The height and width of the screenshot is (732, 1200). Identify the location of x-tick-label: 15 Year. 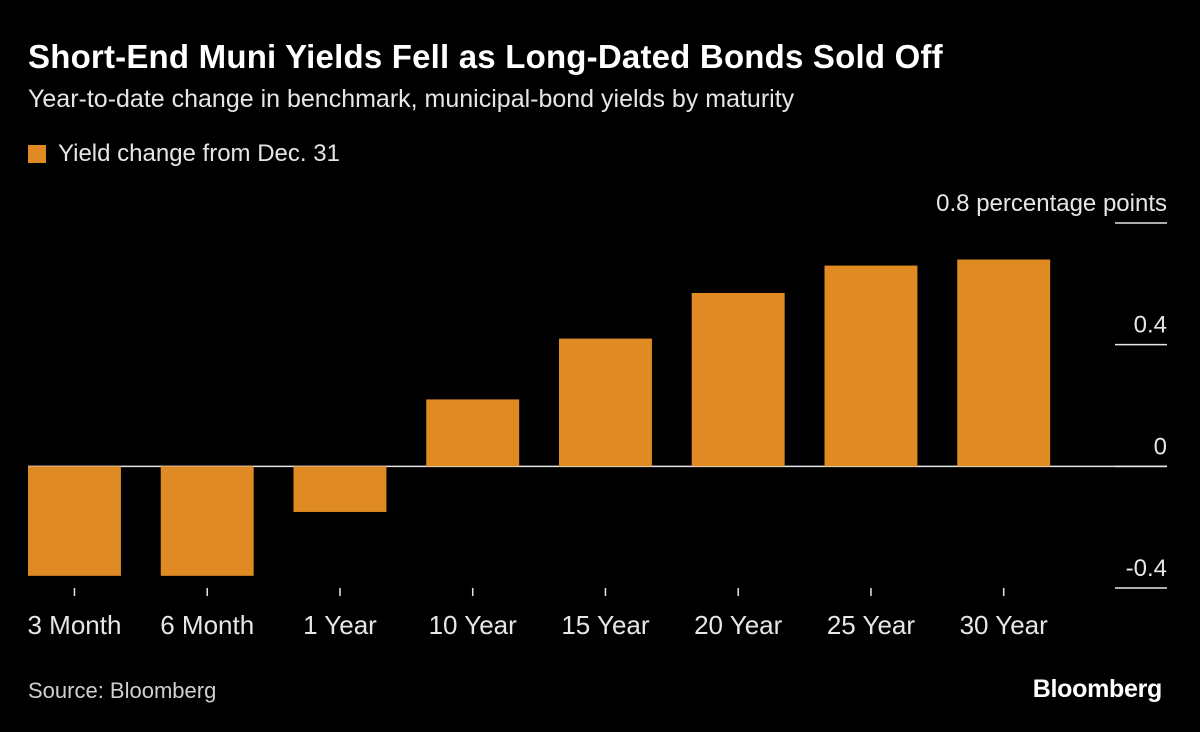
(605, 625).